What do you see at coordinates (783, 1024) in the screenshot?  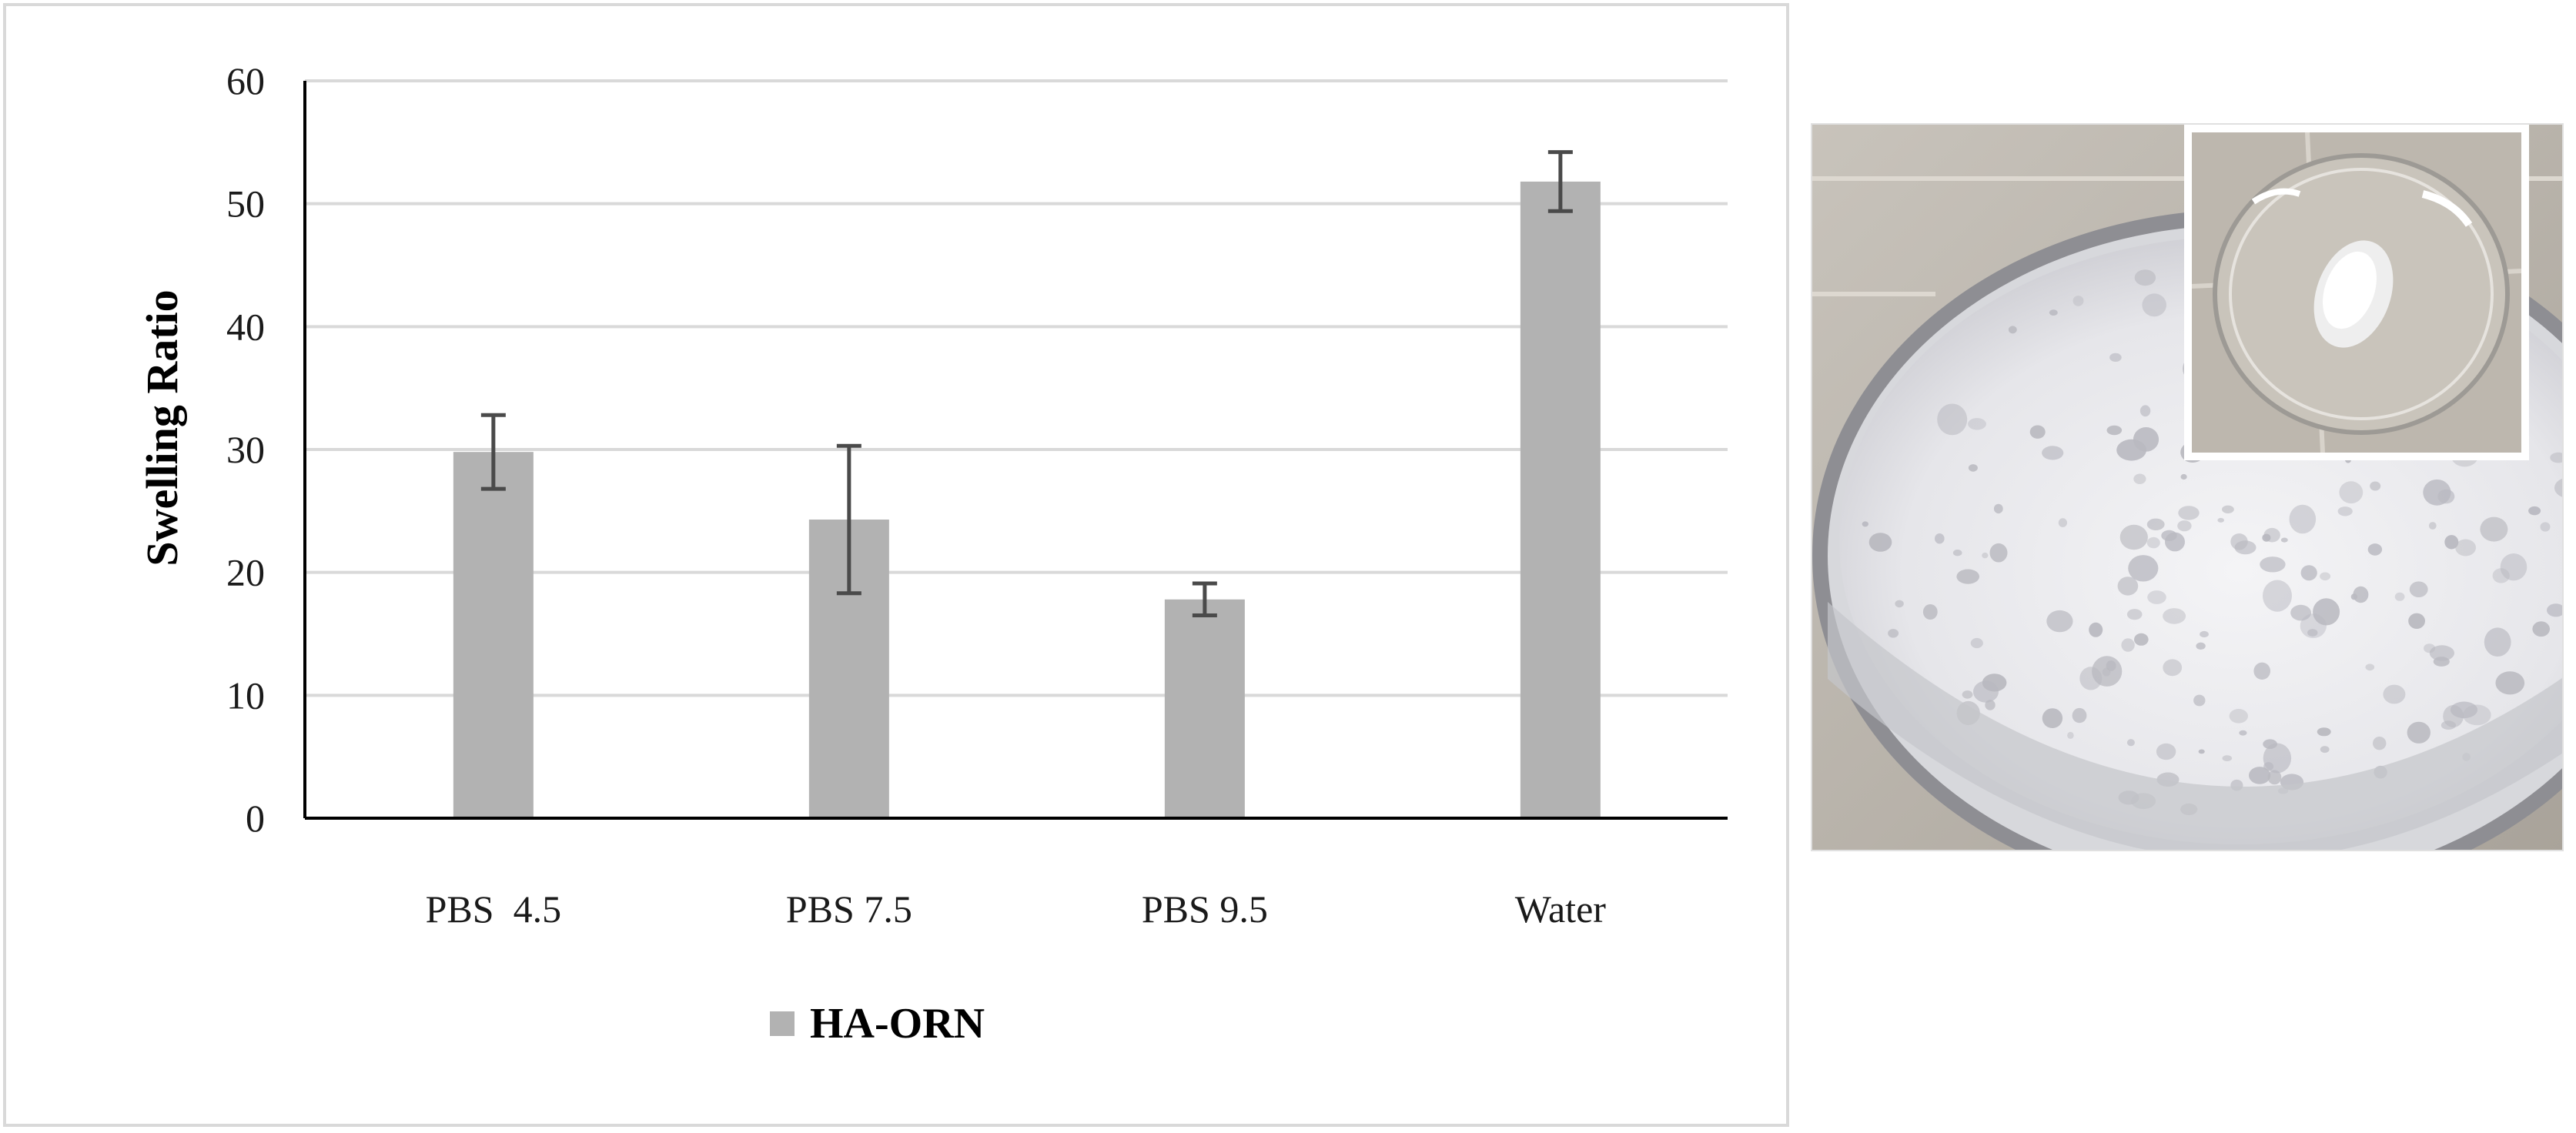 I see `legend-swatch-ha-orn` at bounding box center [783, 1024].